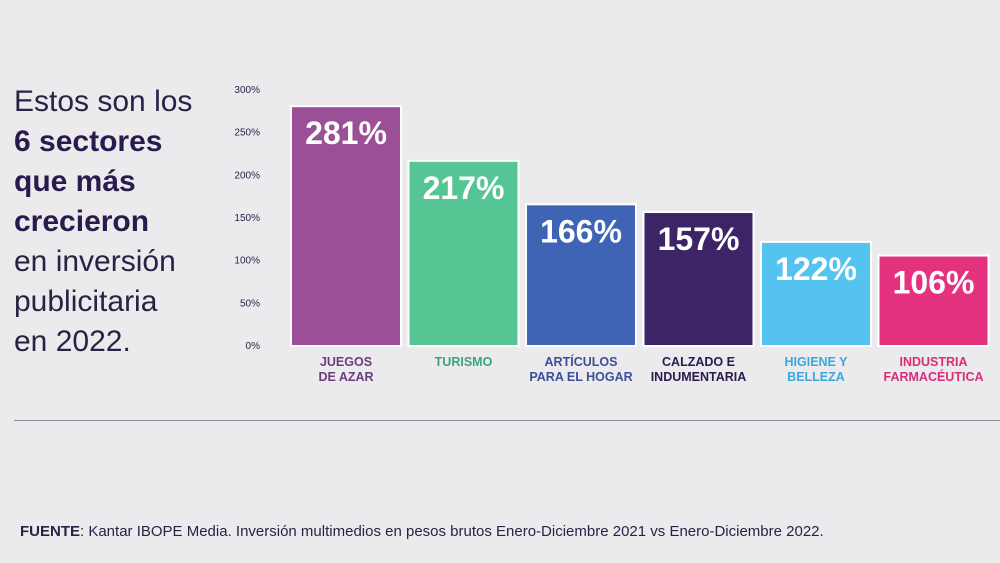 The height and width of the screenshot is (563, 1000). Describe the element at coordinates (50, 531) in the screenshot. I see `source-label: FUENTE` at that location.